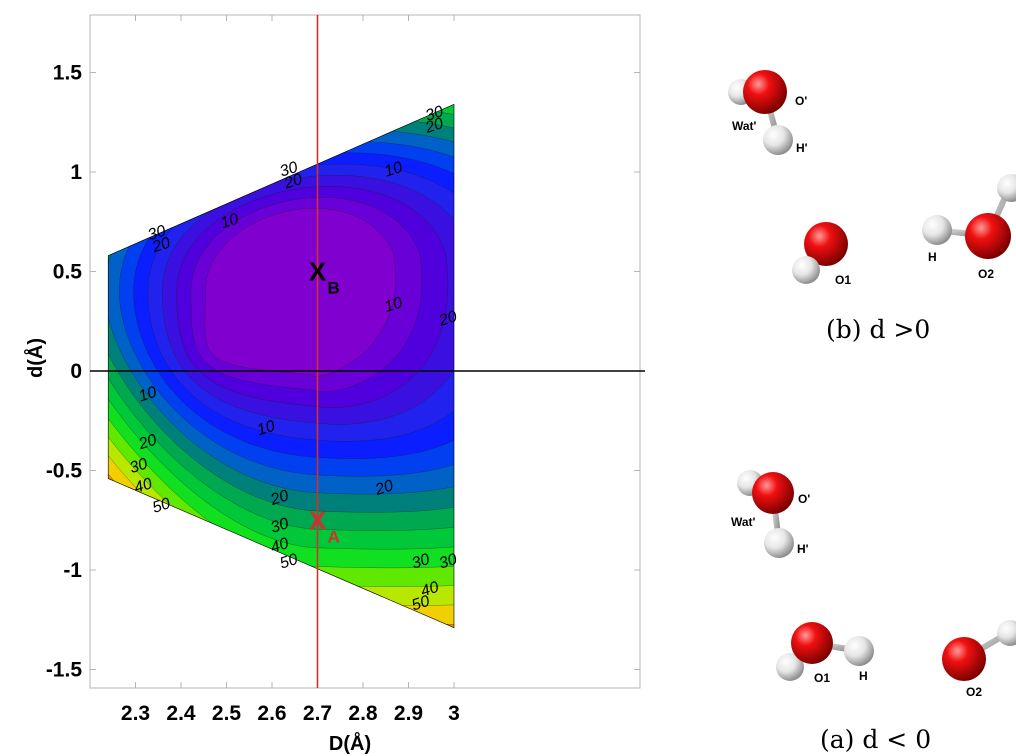 Image resolution: width=1016 pixels, height=756 pixels. I want to click on molecule-wat-prime-b: O' Wat' H', so click(768, 112).